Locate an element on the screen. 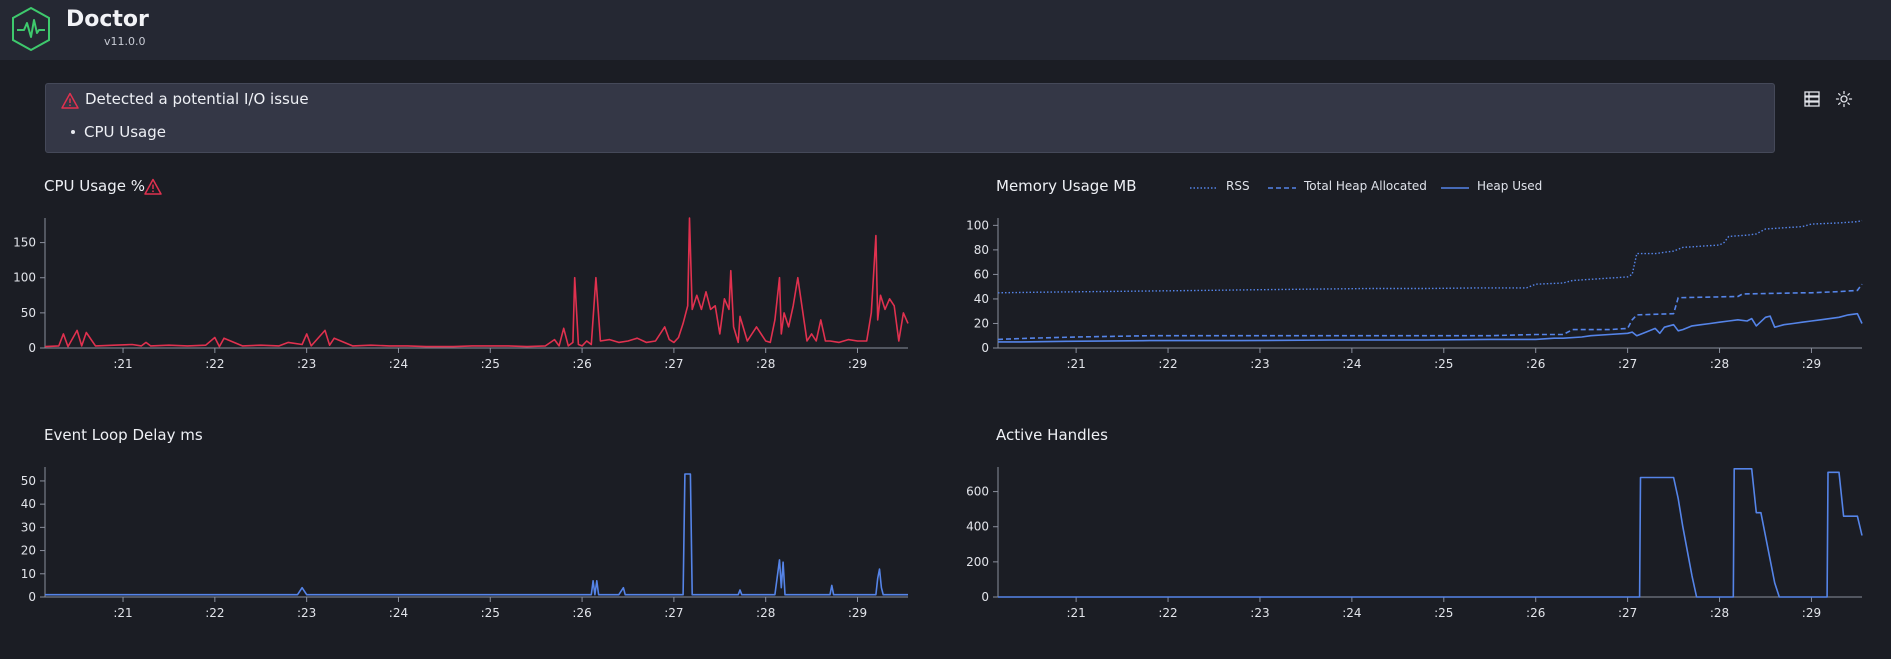 This screenshot has width=1891, height=659. memory-chart-title: Memory Usage MB is located at coordinates (1066, 186).